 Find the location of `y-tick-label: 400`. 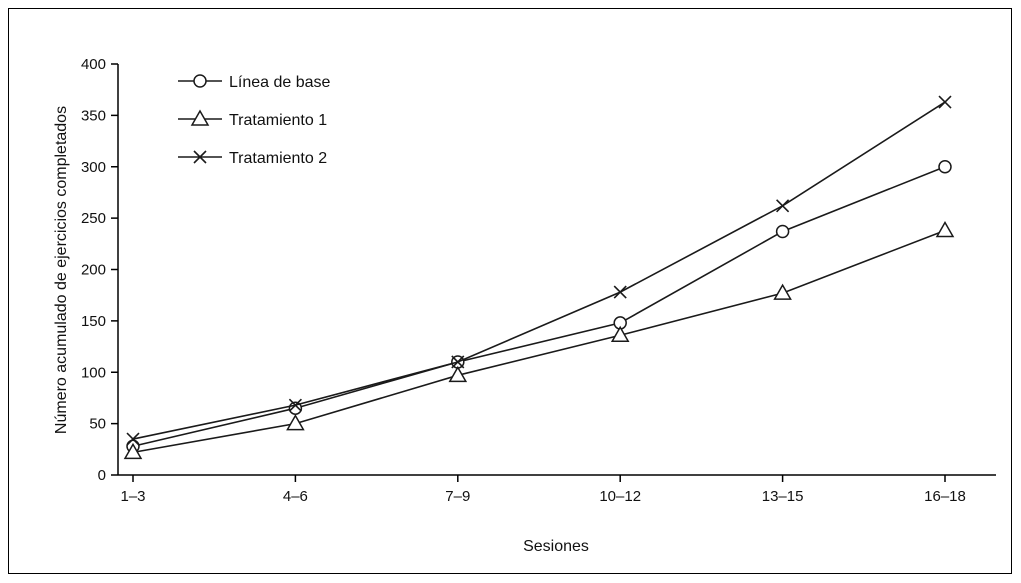

y-tick-label: 400 is located at coordinates (93, 64).